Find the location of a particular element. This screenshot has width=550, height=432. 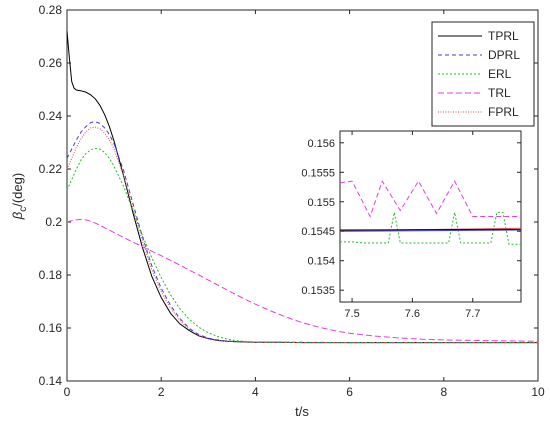

inset-y-tick-label: 0.156 is located at coordinates (321, 144).